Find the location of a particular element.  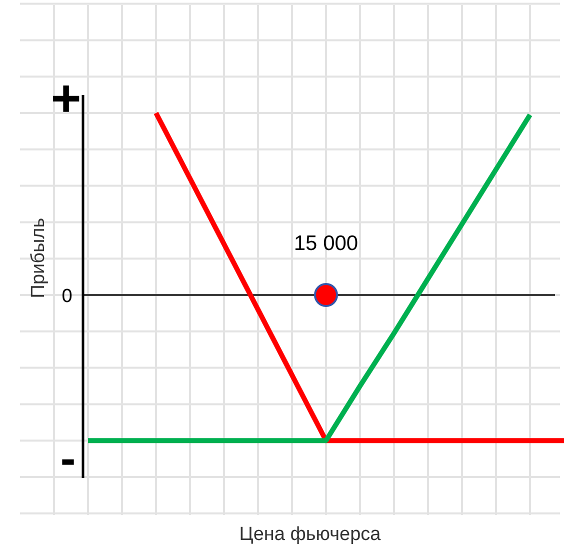

annotation: 15 000 is located at coordinates (326, 243).